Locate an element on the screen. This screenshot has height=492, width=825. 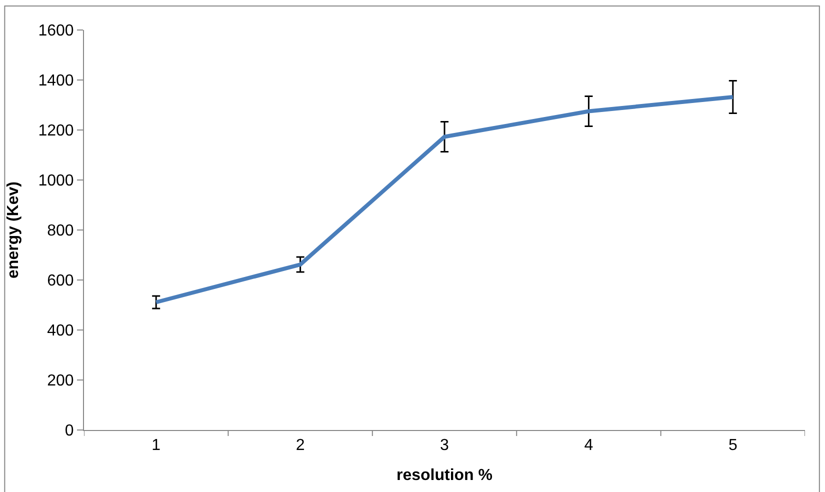
y-axis-title: energy (Kev) is located at coordinates (13, 230).